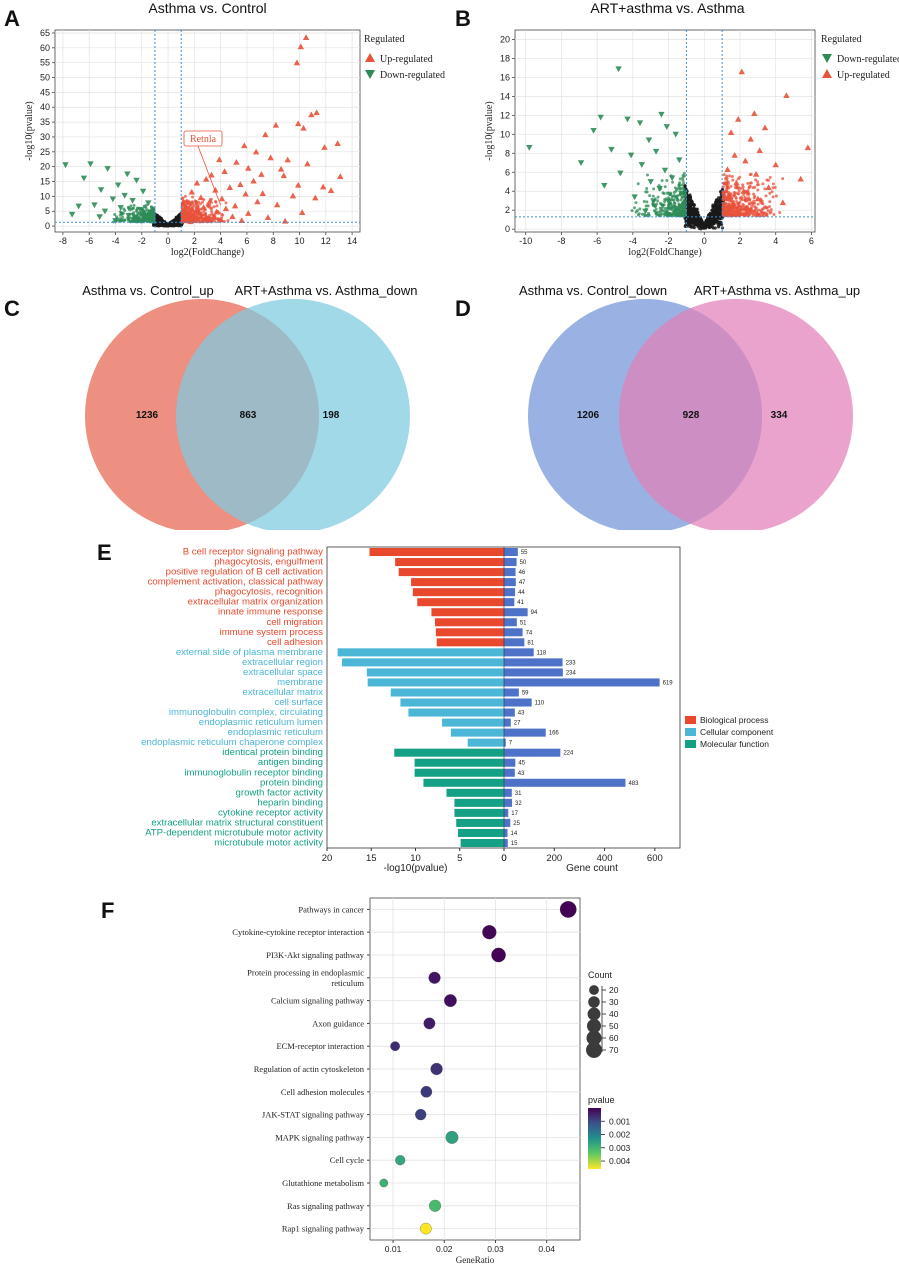 This screenshot has width=899, height=1264. What do you see at coordinates (282, 662) in the screenshot?
I see `term-label: extracellular region` at bounding box center [282, 662].